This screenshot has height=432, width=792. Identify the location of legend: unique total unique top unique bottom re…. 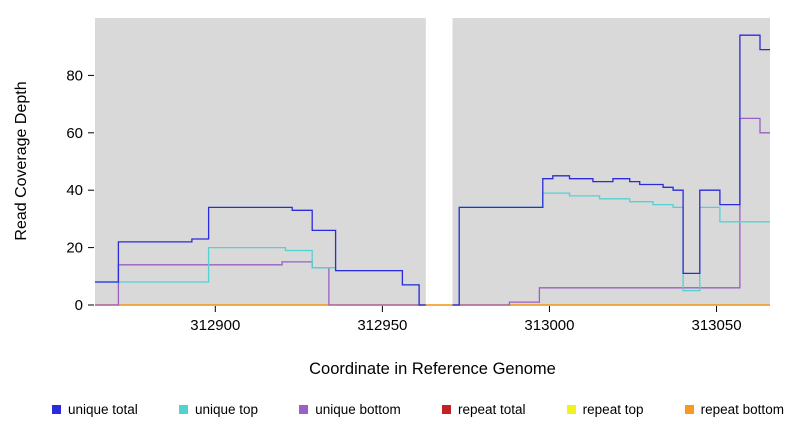
(396, 409).